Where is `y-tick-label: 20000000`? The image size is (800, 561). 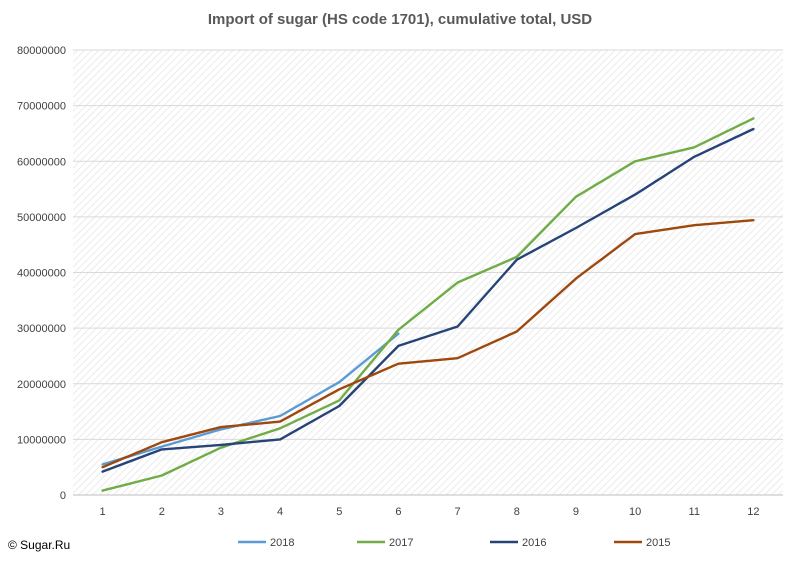 y-tick-label: 20000000 is located at coordinates (41, 385).